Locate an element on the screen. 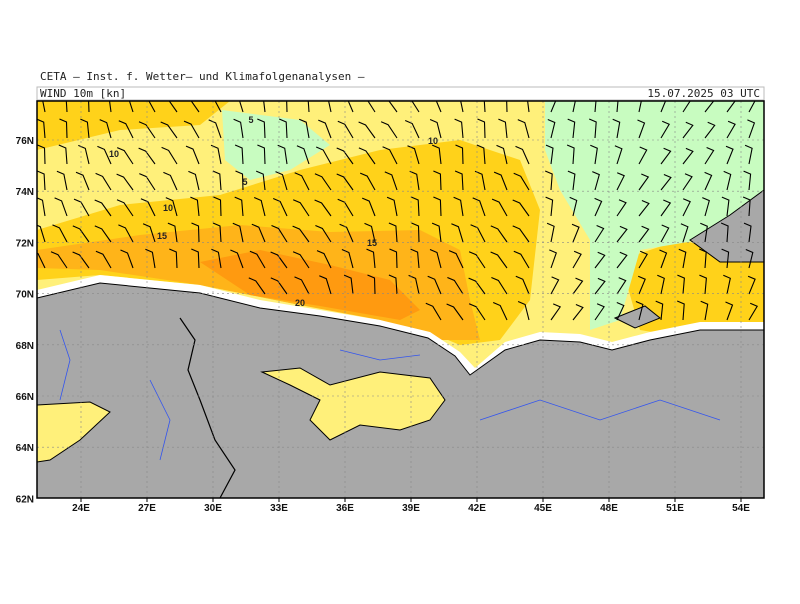 This screenshot has height=604, width=800. lon-label: 39E is located at coordinates (411, 508).